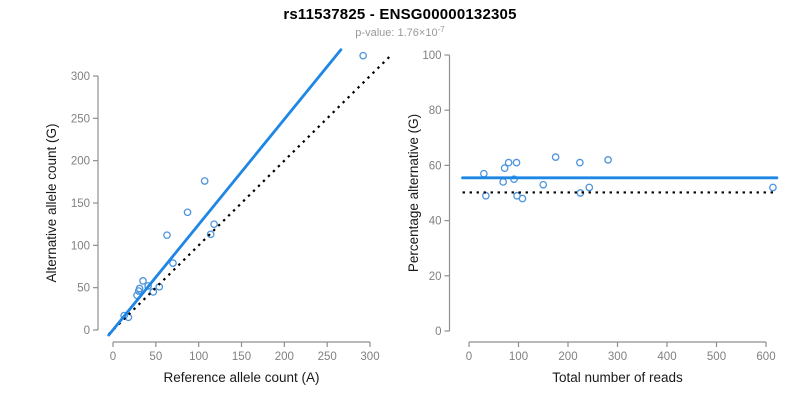 The height and width of the screenshot is (400, 800). Describe the element at coordinates (435, 111) in the screenshot. I see `y-tick-label: 80` at that location.